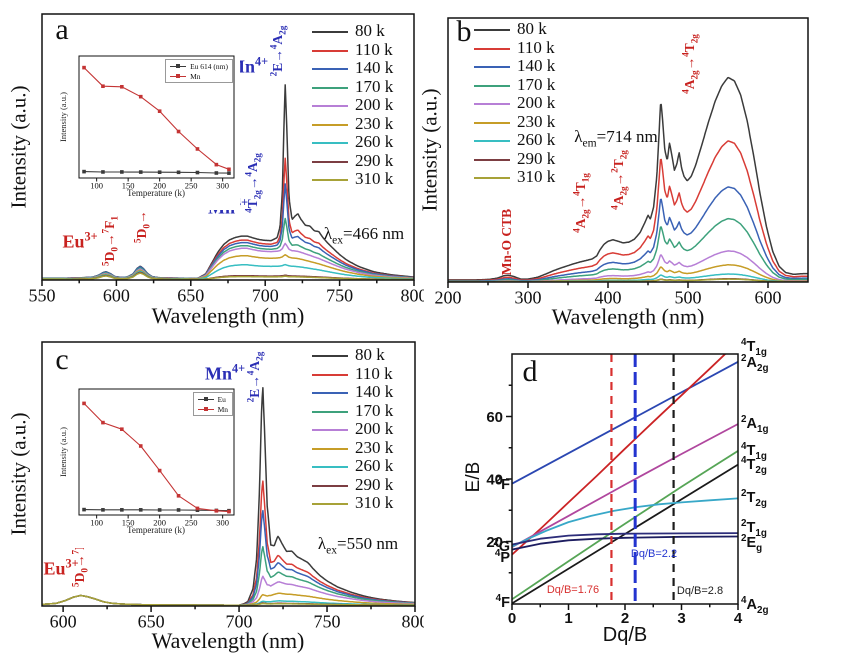 Image resolution: width=849 pixels, height=660 pixels. Describe the element at coordinates (494, 542) in the screenshot. I see `svg-text: 20` at that location.